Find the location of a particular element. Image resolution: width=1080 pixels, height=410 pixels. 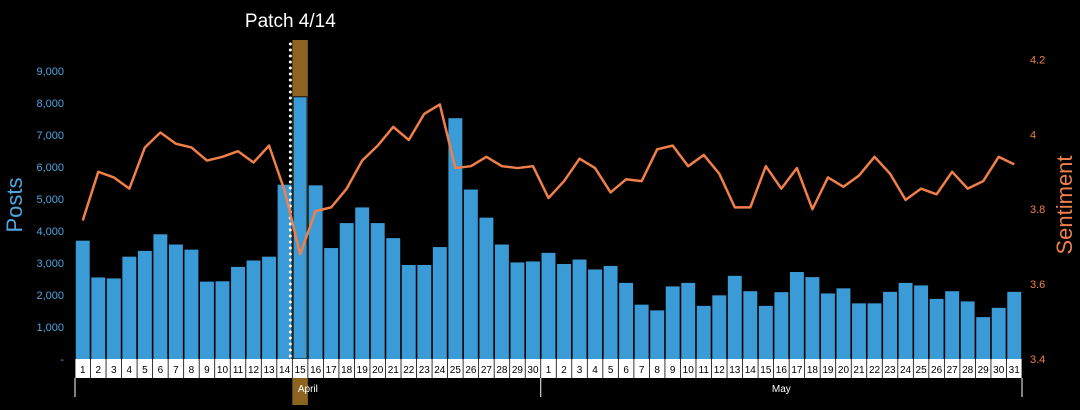

month-label: April is located at coordinates (308, 389).